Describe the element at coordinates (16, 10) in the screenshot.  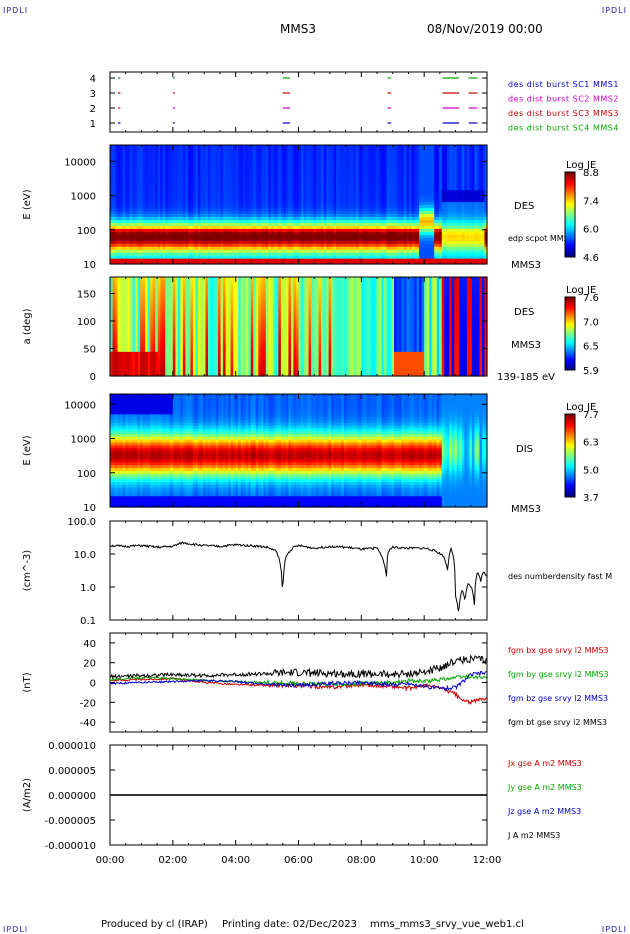
I see `corner-label-top-left: IPDLI` at that location.